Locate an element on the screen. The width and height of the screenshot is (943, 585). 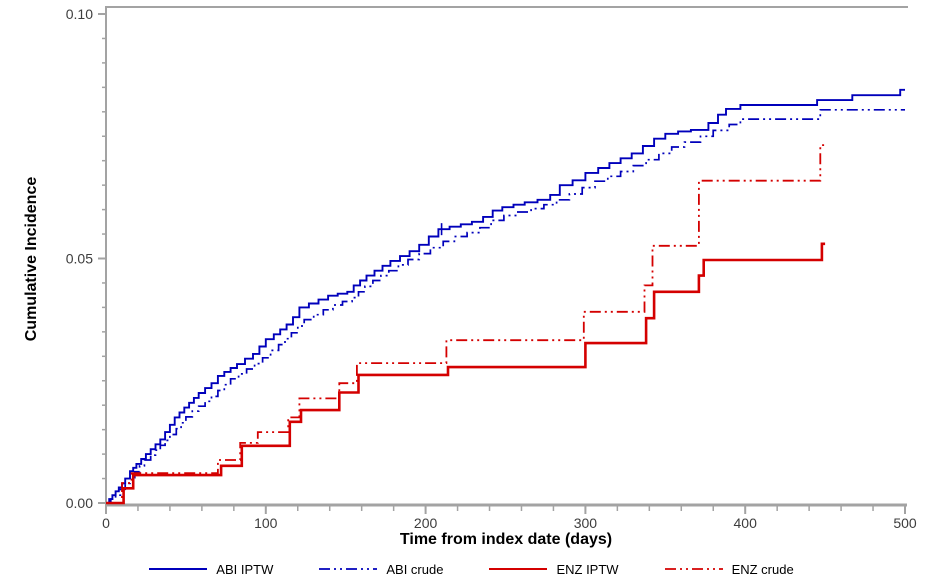
y-tick-label: 0.05 is located at coordinates (79, 259).